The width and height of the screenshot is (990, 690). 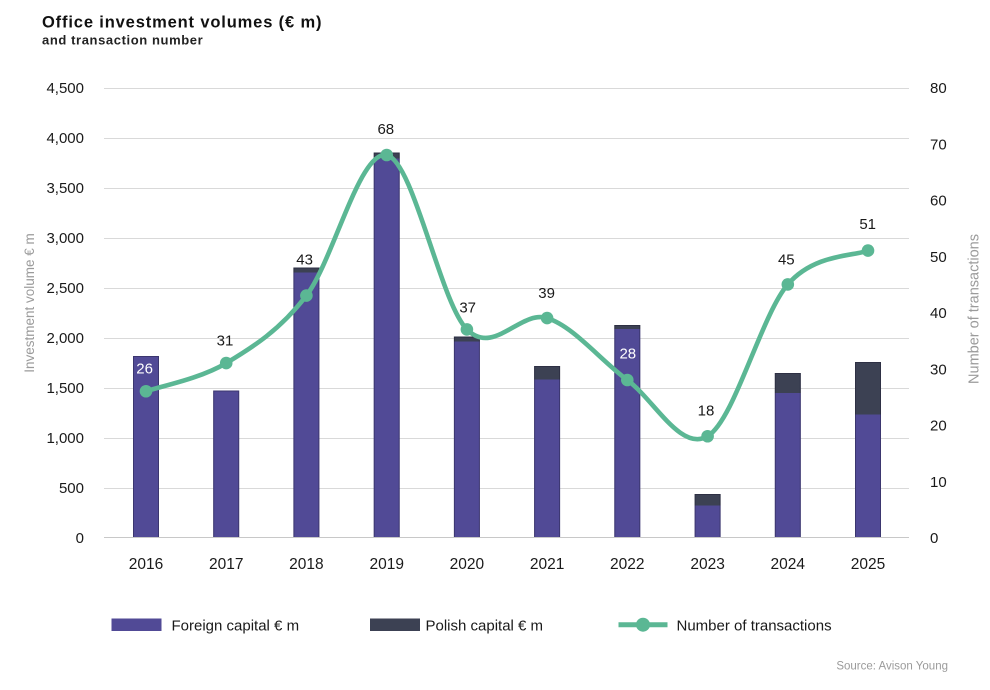 What do you see at coordinates (306, 564) in the screenshot?
I see `svg-text: 2018` at bounding box center [306, 564].